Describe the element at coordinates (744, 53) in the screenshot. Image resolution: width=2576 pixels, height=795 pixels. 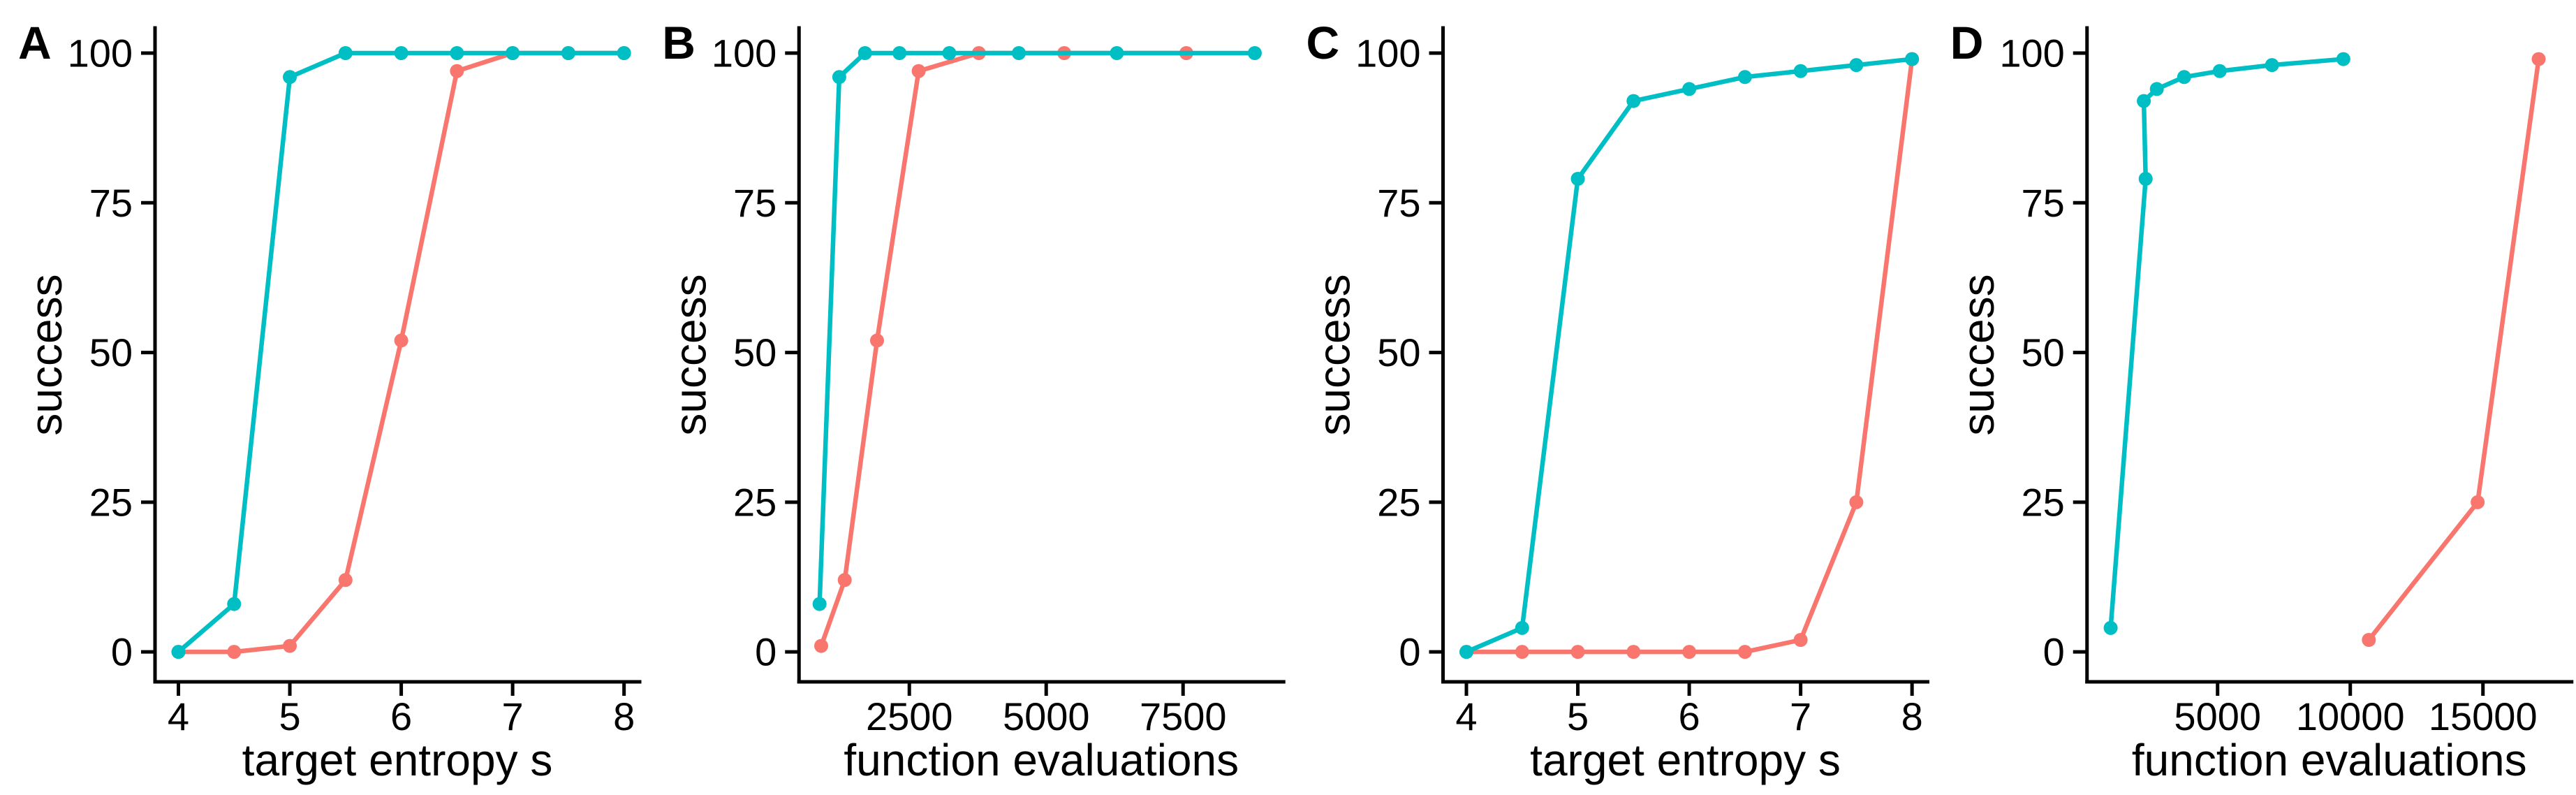
I see `panel-b-y-tick-label: 100` at that location.